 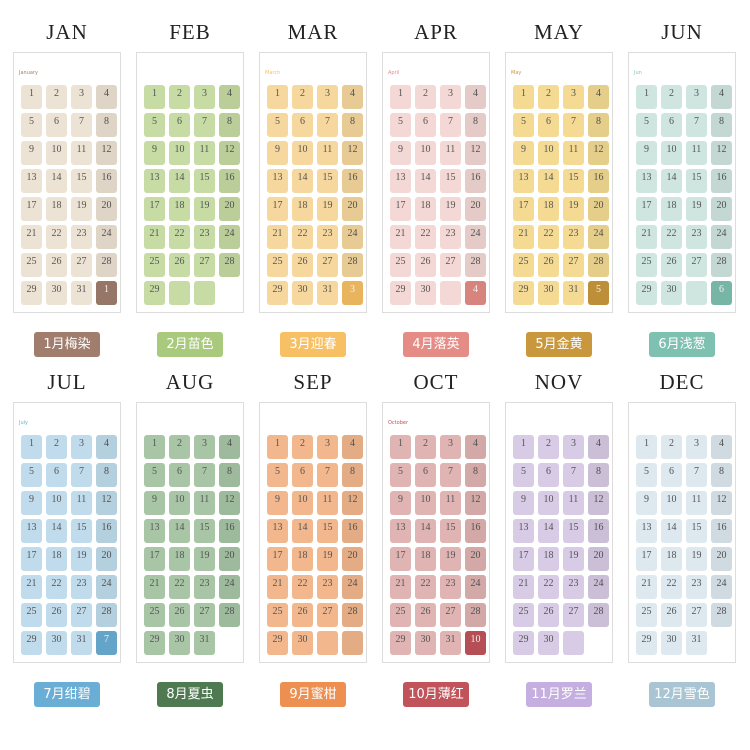 What do you see at coordinates (398, 423) in the screenshot?
I see `card-header: October` at bounding box center [398, 423].